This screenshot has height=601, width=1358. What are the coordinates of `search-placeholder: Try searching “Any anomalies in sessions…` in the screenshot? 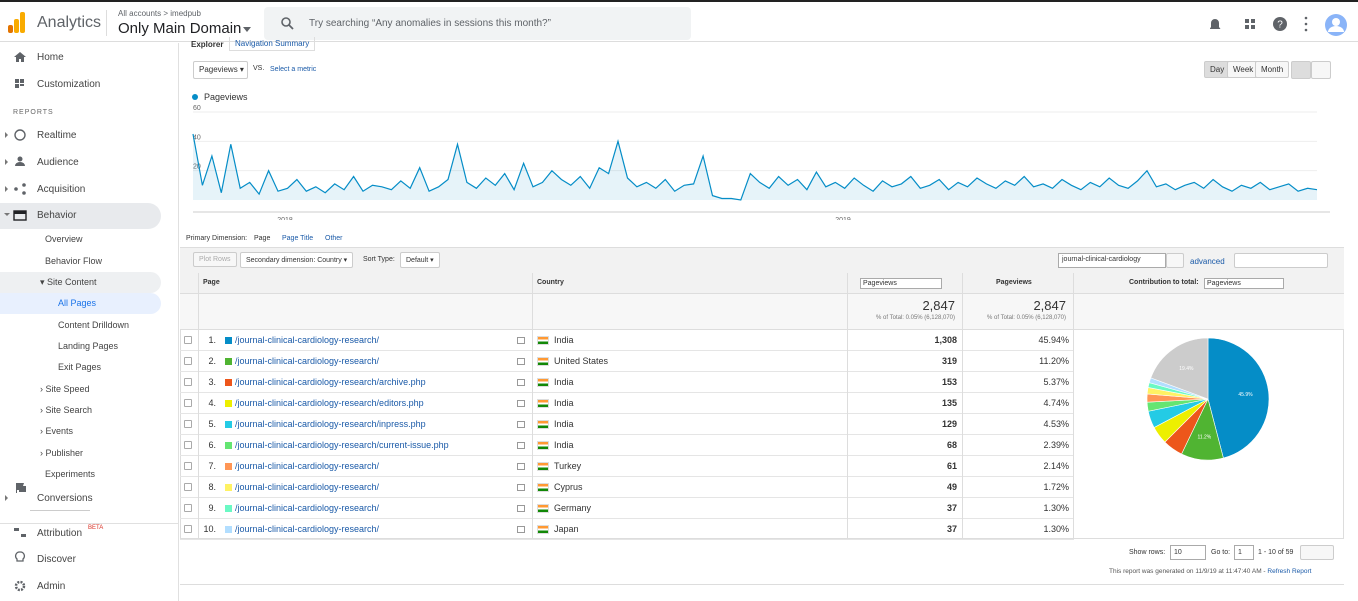 It's located at (430, 23).